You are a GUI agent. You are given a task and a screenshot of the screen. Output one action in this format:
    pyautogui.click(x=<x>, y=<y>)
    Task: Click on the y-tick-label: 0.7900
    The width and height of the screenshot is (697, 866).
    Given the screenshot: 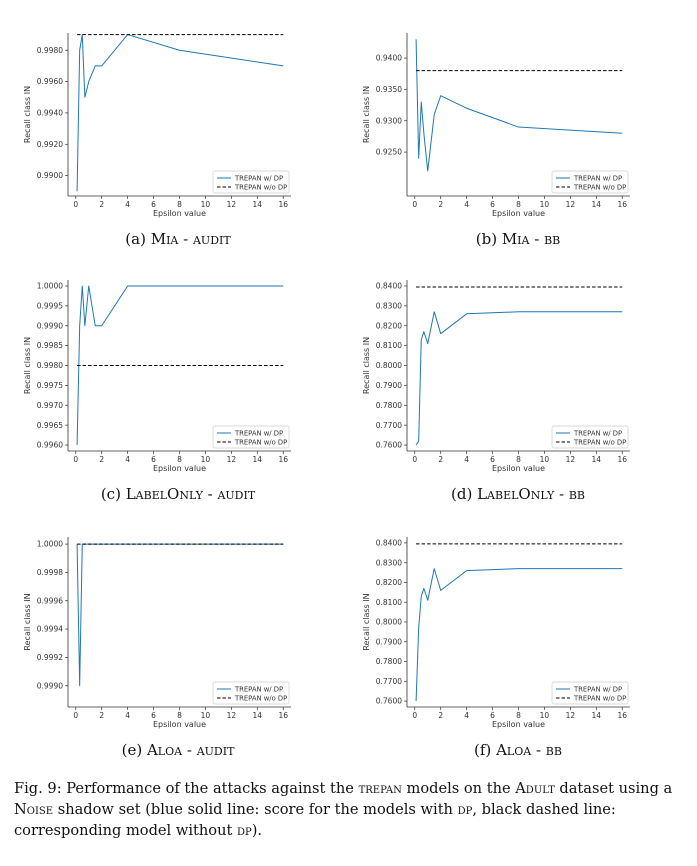 What is the action you would take?
    pyautogui.click(x=389, y=641)
    